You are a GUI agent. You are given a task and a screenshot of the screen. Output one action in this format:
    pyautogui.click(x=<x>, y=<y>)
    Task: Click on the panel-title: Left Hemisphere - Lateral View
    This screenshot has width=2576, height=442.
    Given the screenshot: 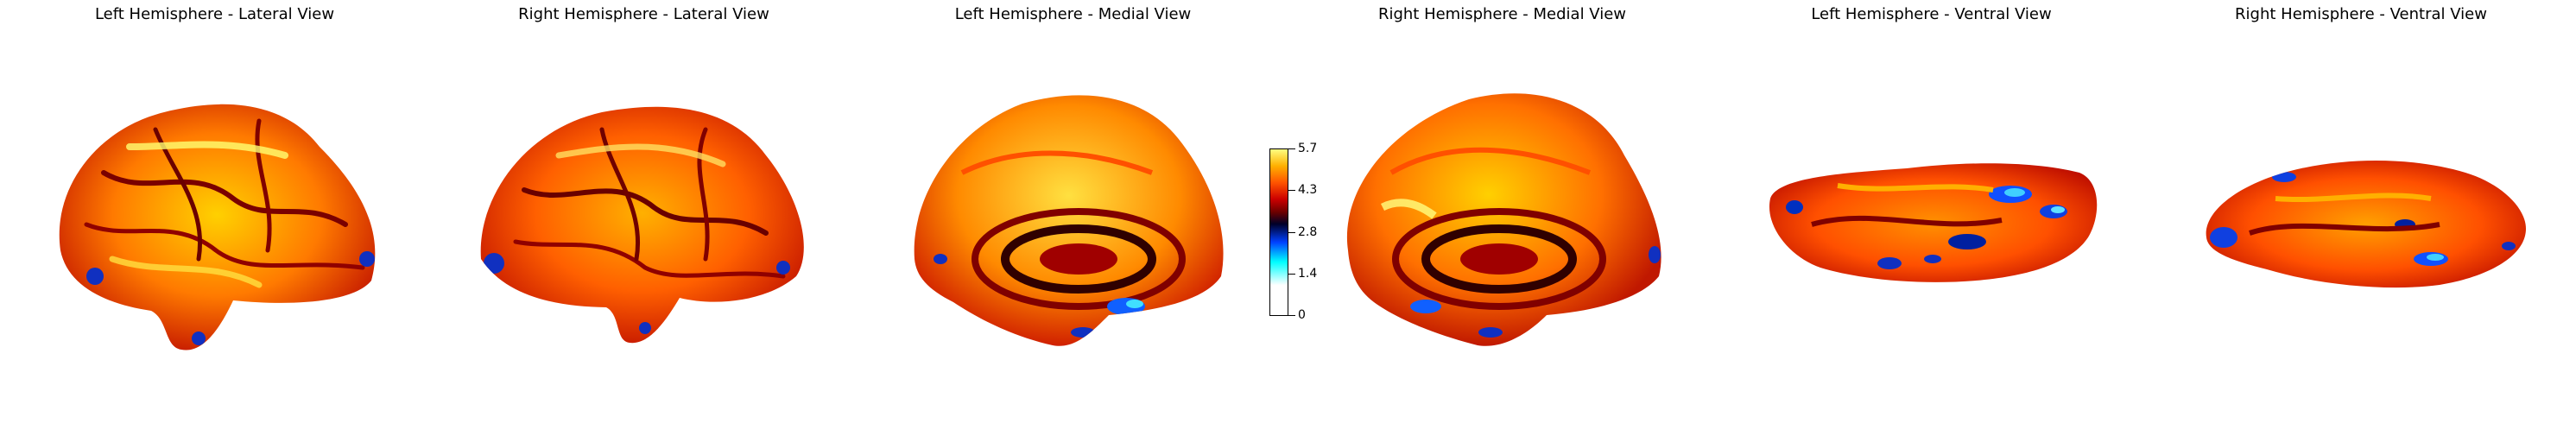 What is the action you would take?
    pyautogui.click(x=214, y=14)
    